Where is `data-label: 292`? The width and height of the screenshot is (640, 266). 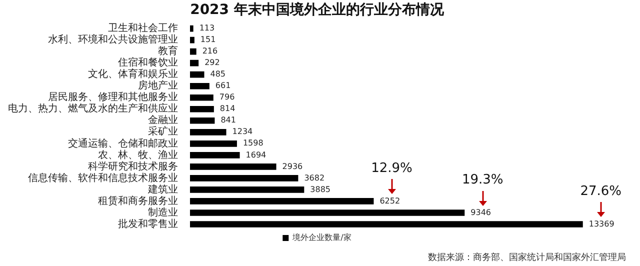 data-label: 292 is located at coordinates (212, 63).